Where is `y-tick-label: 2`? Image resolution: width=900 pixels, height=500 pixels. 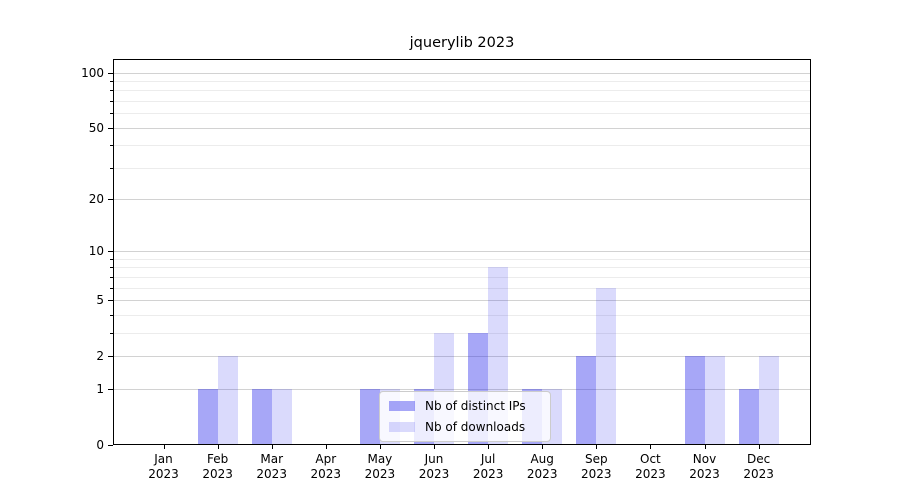
y-tick-label: 2 is located at coordinates (100, 355).